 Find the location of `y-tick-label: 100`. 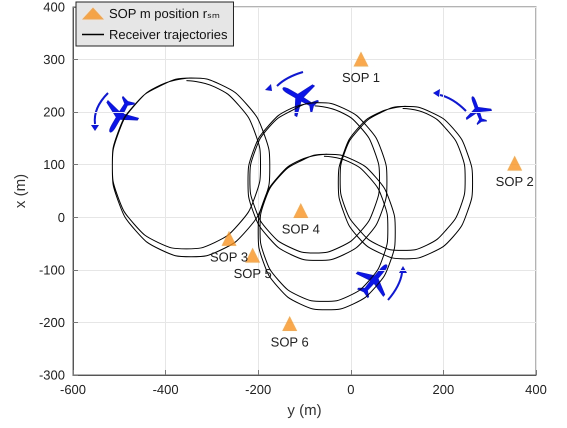

y-tick-label: 100 is located at coordinates (54, 164).